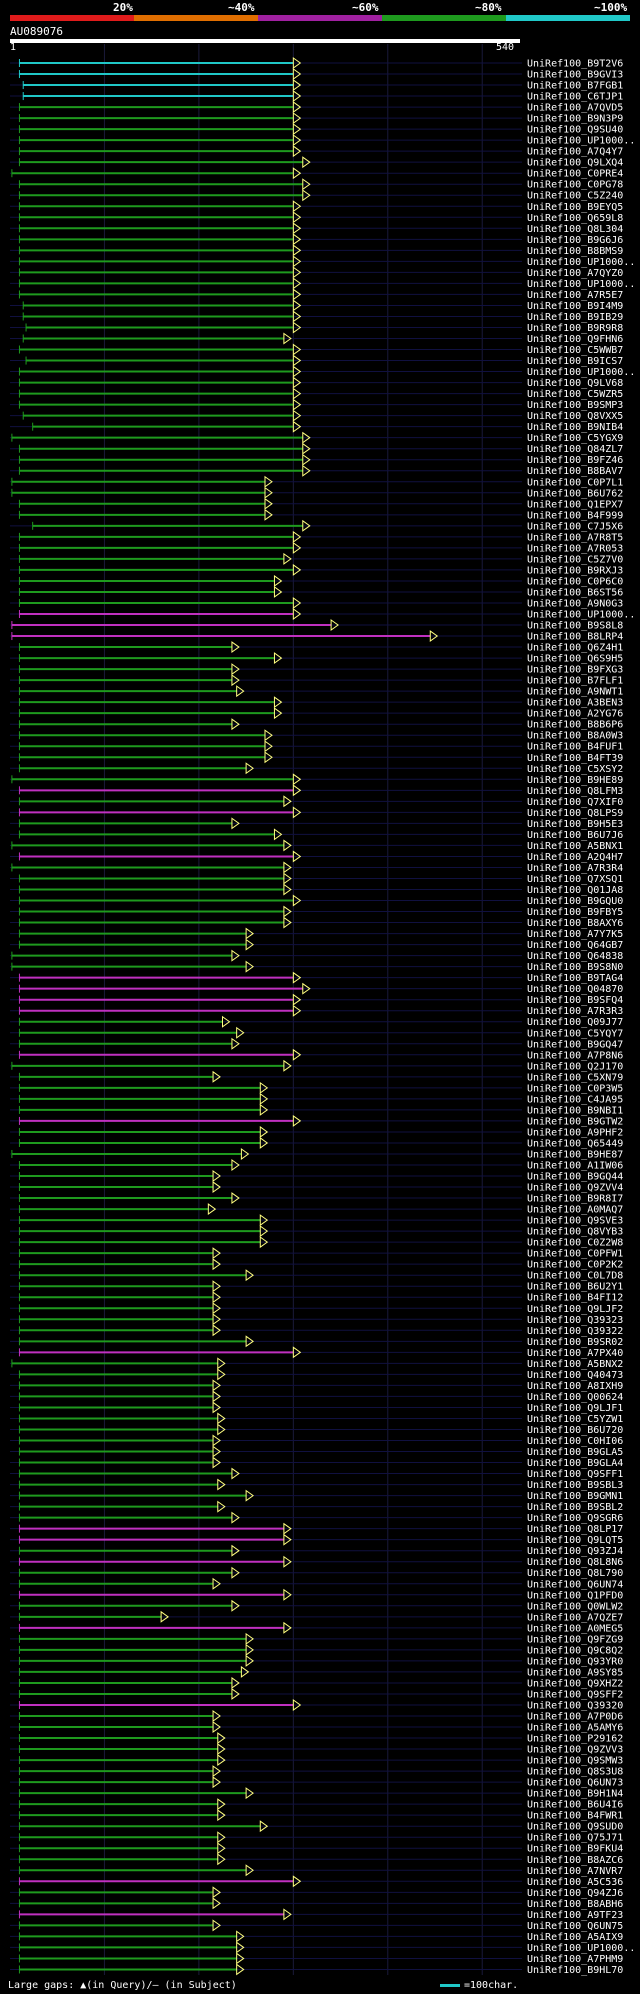 Image resolution: width=640 pixels, height=1994 pixels. What do you see at coordinates (316, 1286) in the screenshot?
I see `hit-row: UniRef100_B6U2Y1` at bounding box center [316, 1286].